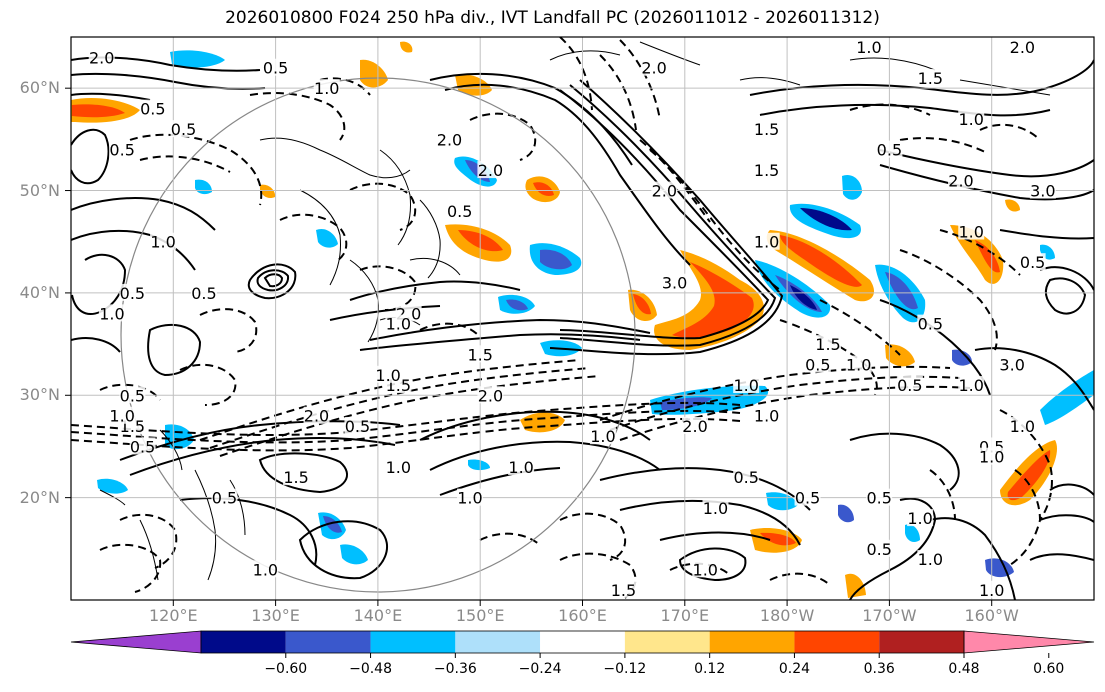 The width and height of the screenshot is (1105, 692). What do you see at coordinates (173, 615) in the screenshot?
I see `lon-label: 120°E` at bounding box center [173, 615].